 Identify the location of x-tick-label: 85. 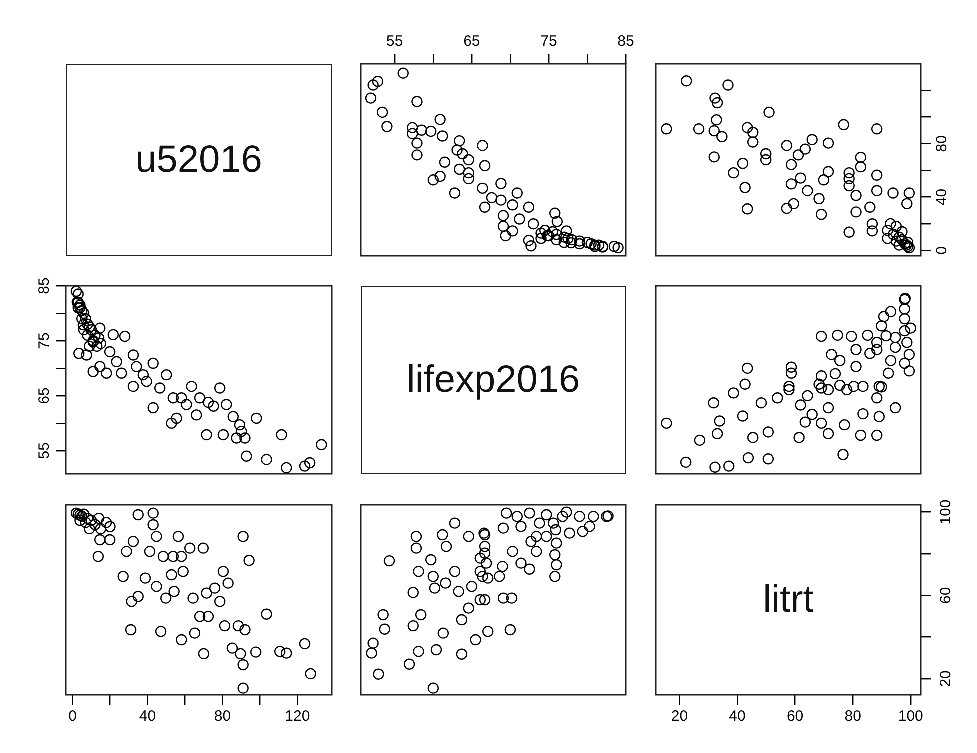
(626, 41).